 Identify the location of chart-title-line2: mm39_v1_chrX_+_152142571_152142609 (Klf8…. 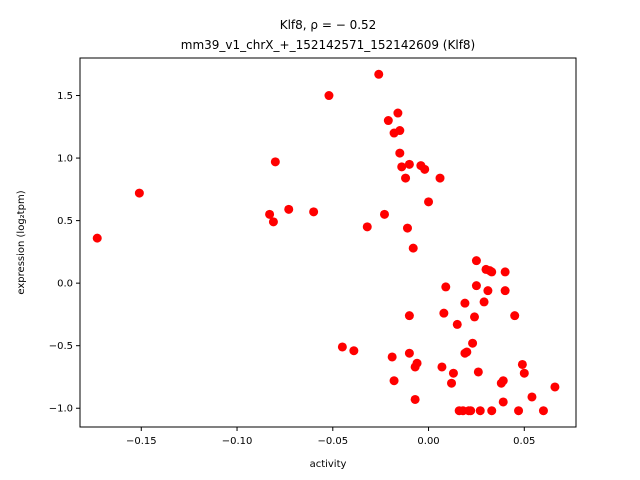
(328, 45).